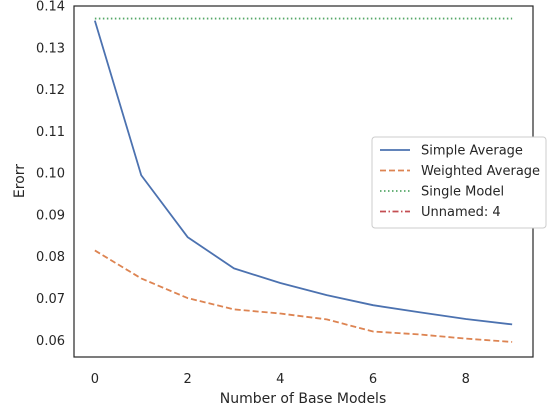  Describe the element at coordinates (50, 132) in the screenshot. I see `y-tick-label: 0.11` at that location.